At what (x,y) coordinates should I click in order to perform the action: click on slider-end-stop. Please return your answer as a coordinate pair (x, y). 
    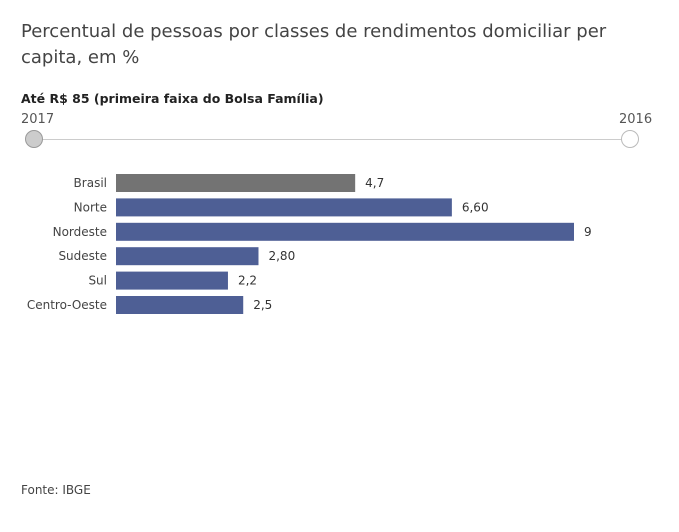
    Looking at the image, I should click on (630, 139).